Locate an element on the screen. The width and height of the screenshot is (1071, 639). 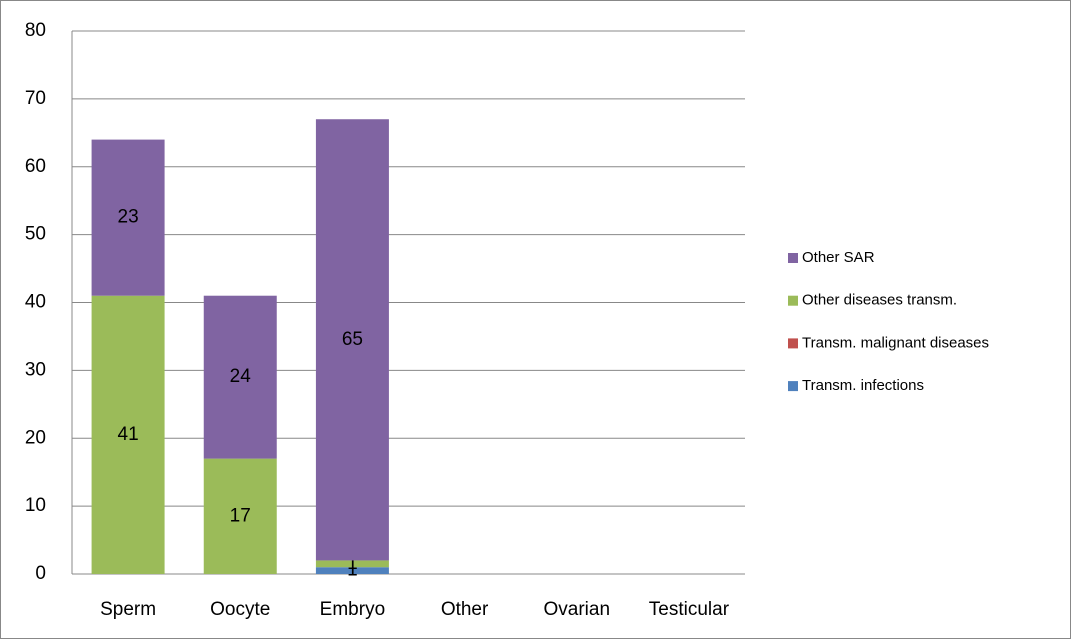
y-tick-label: 40 is located at coordinates (35, 302).